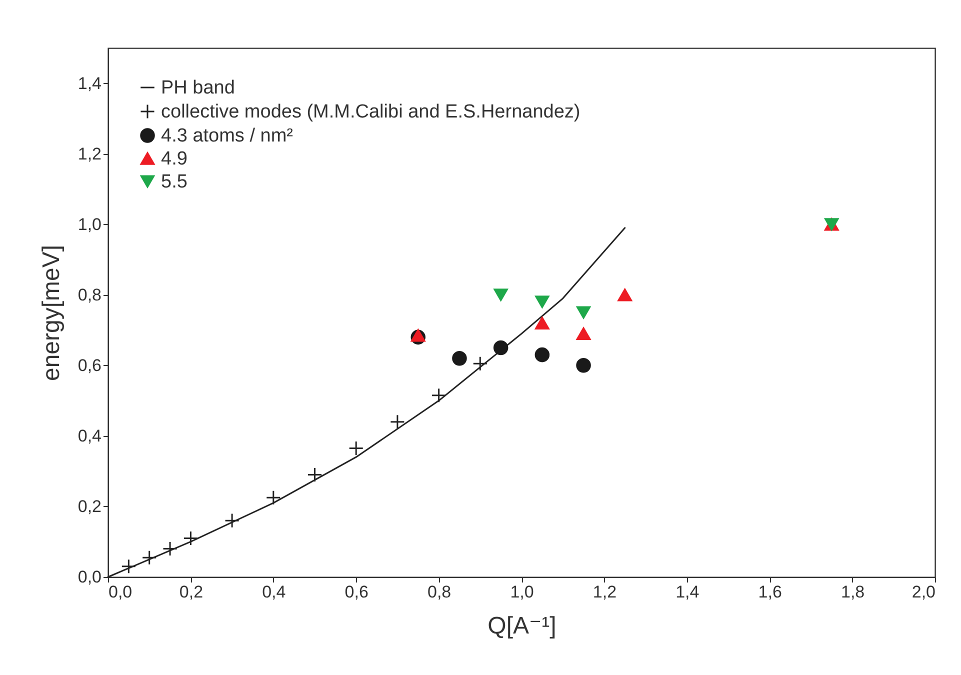  I want to click on x-tick-label: 0,0, so click(120, 592).